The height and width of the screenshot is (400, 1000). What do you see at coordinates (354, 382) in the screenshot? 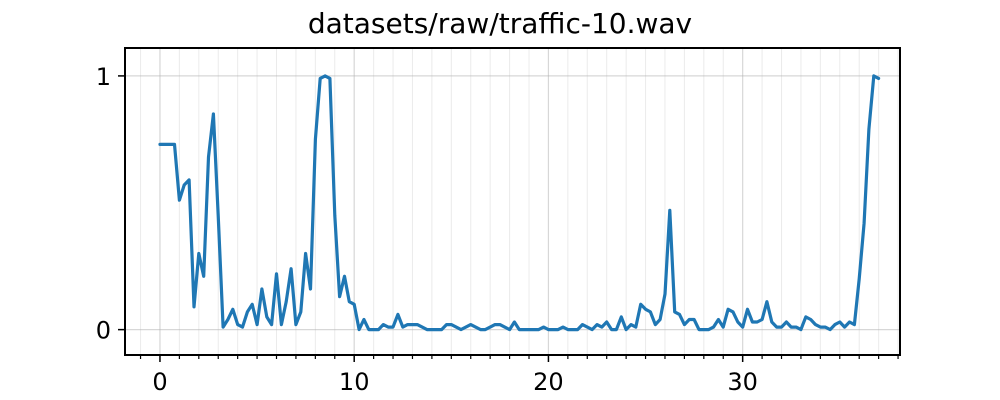
I see `x-tick-label: 10` at bounding box center [354, 382].